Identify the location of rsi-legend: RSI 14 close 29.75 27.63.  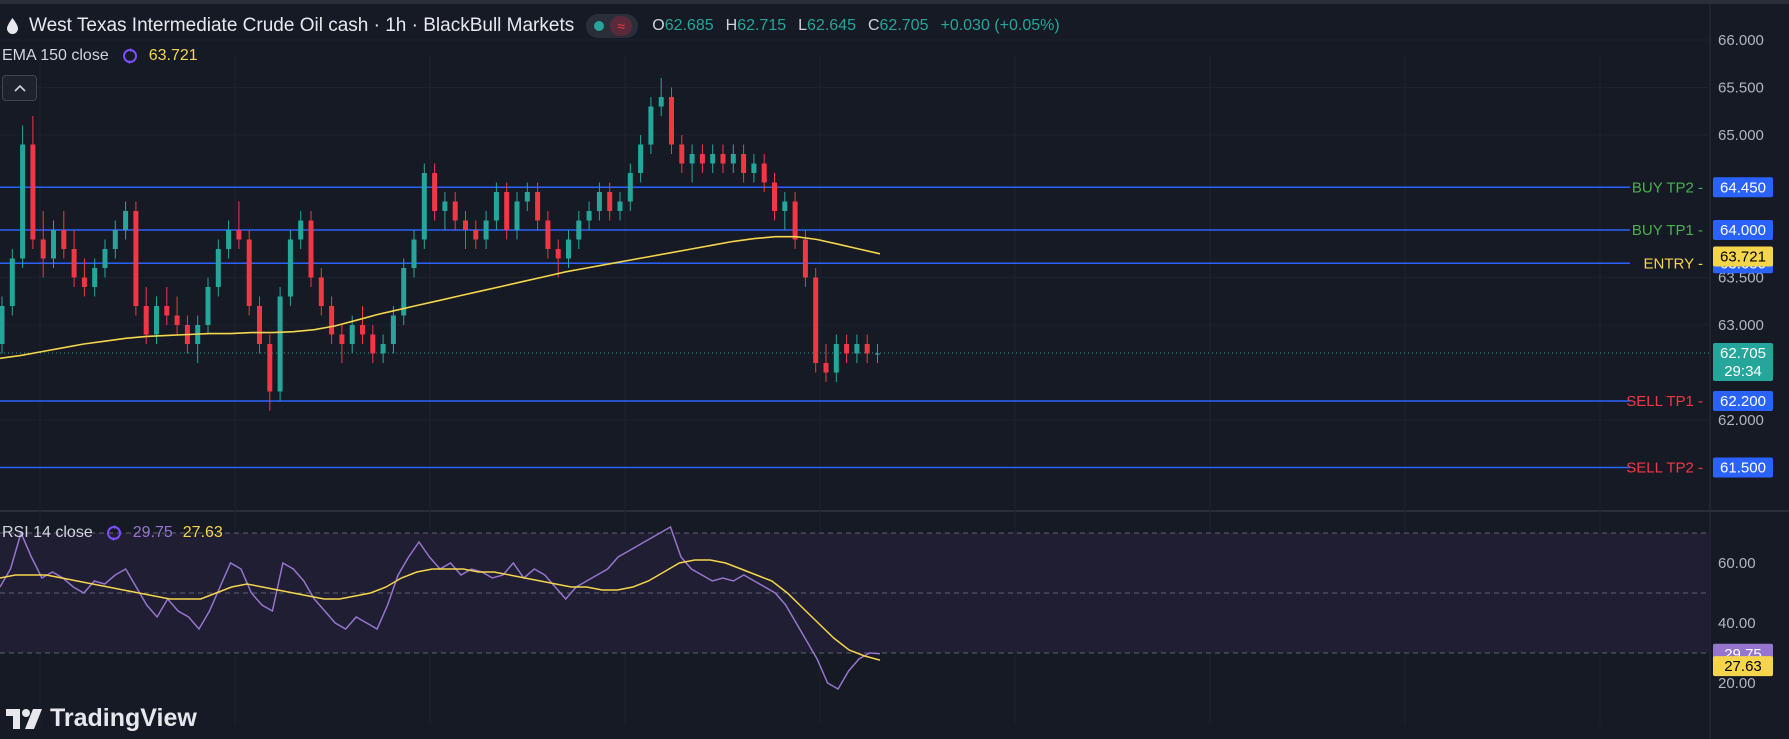
(112, 533).